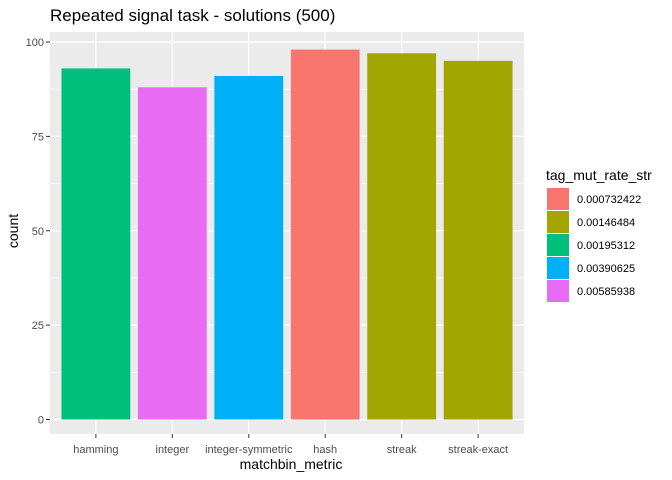 This screenshot has width=672, height=480. I want to click on bar-integer, so click(172, 253).